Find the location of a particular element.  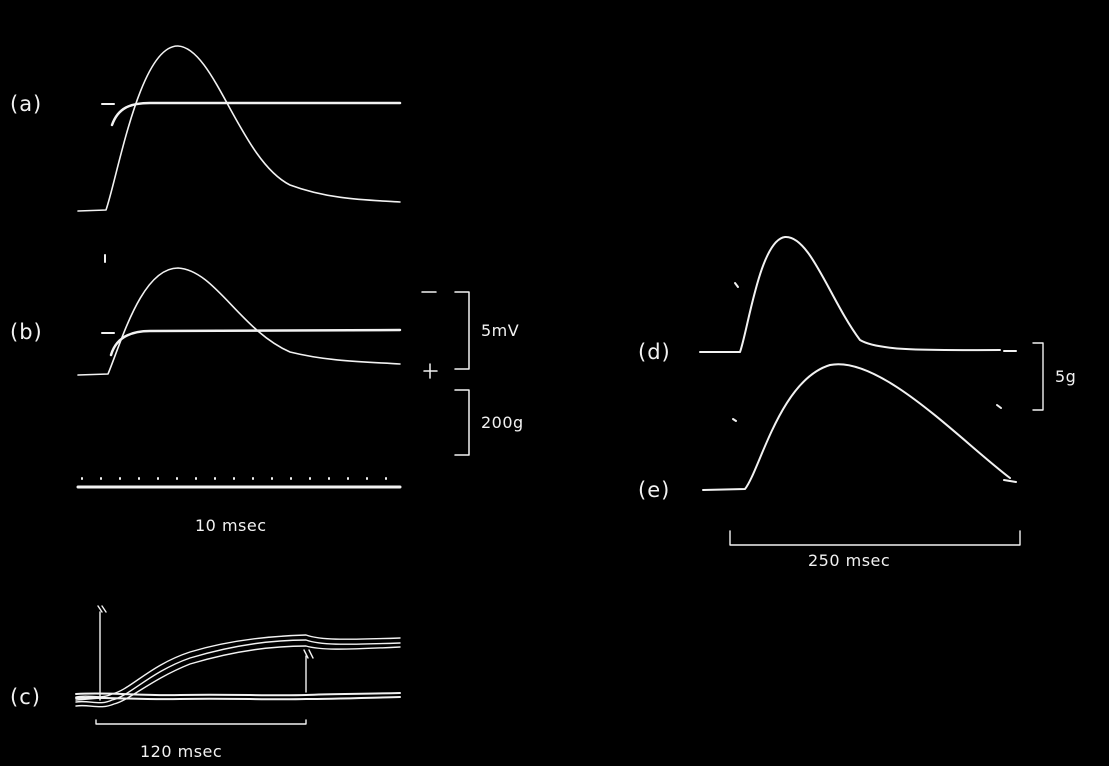

panel-de-traces is located at coordinates (871, 390).